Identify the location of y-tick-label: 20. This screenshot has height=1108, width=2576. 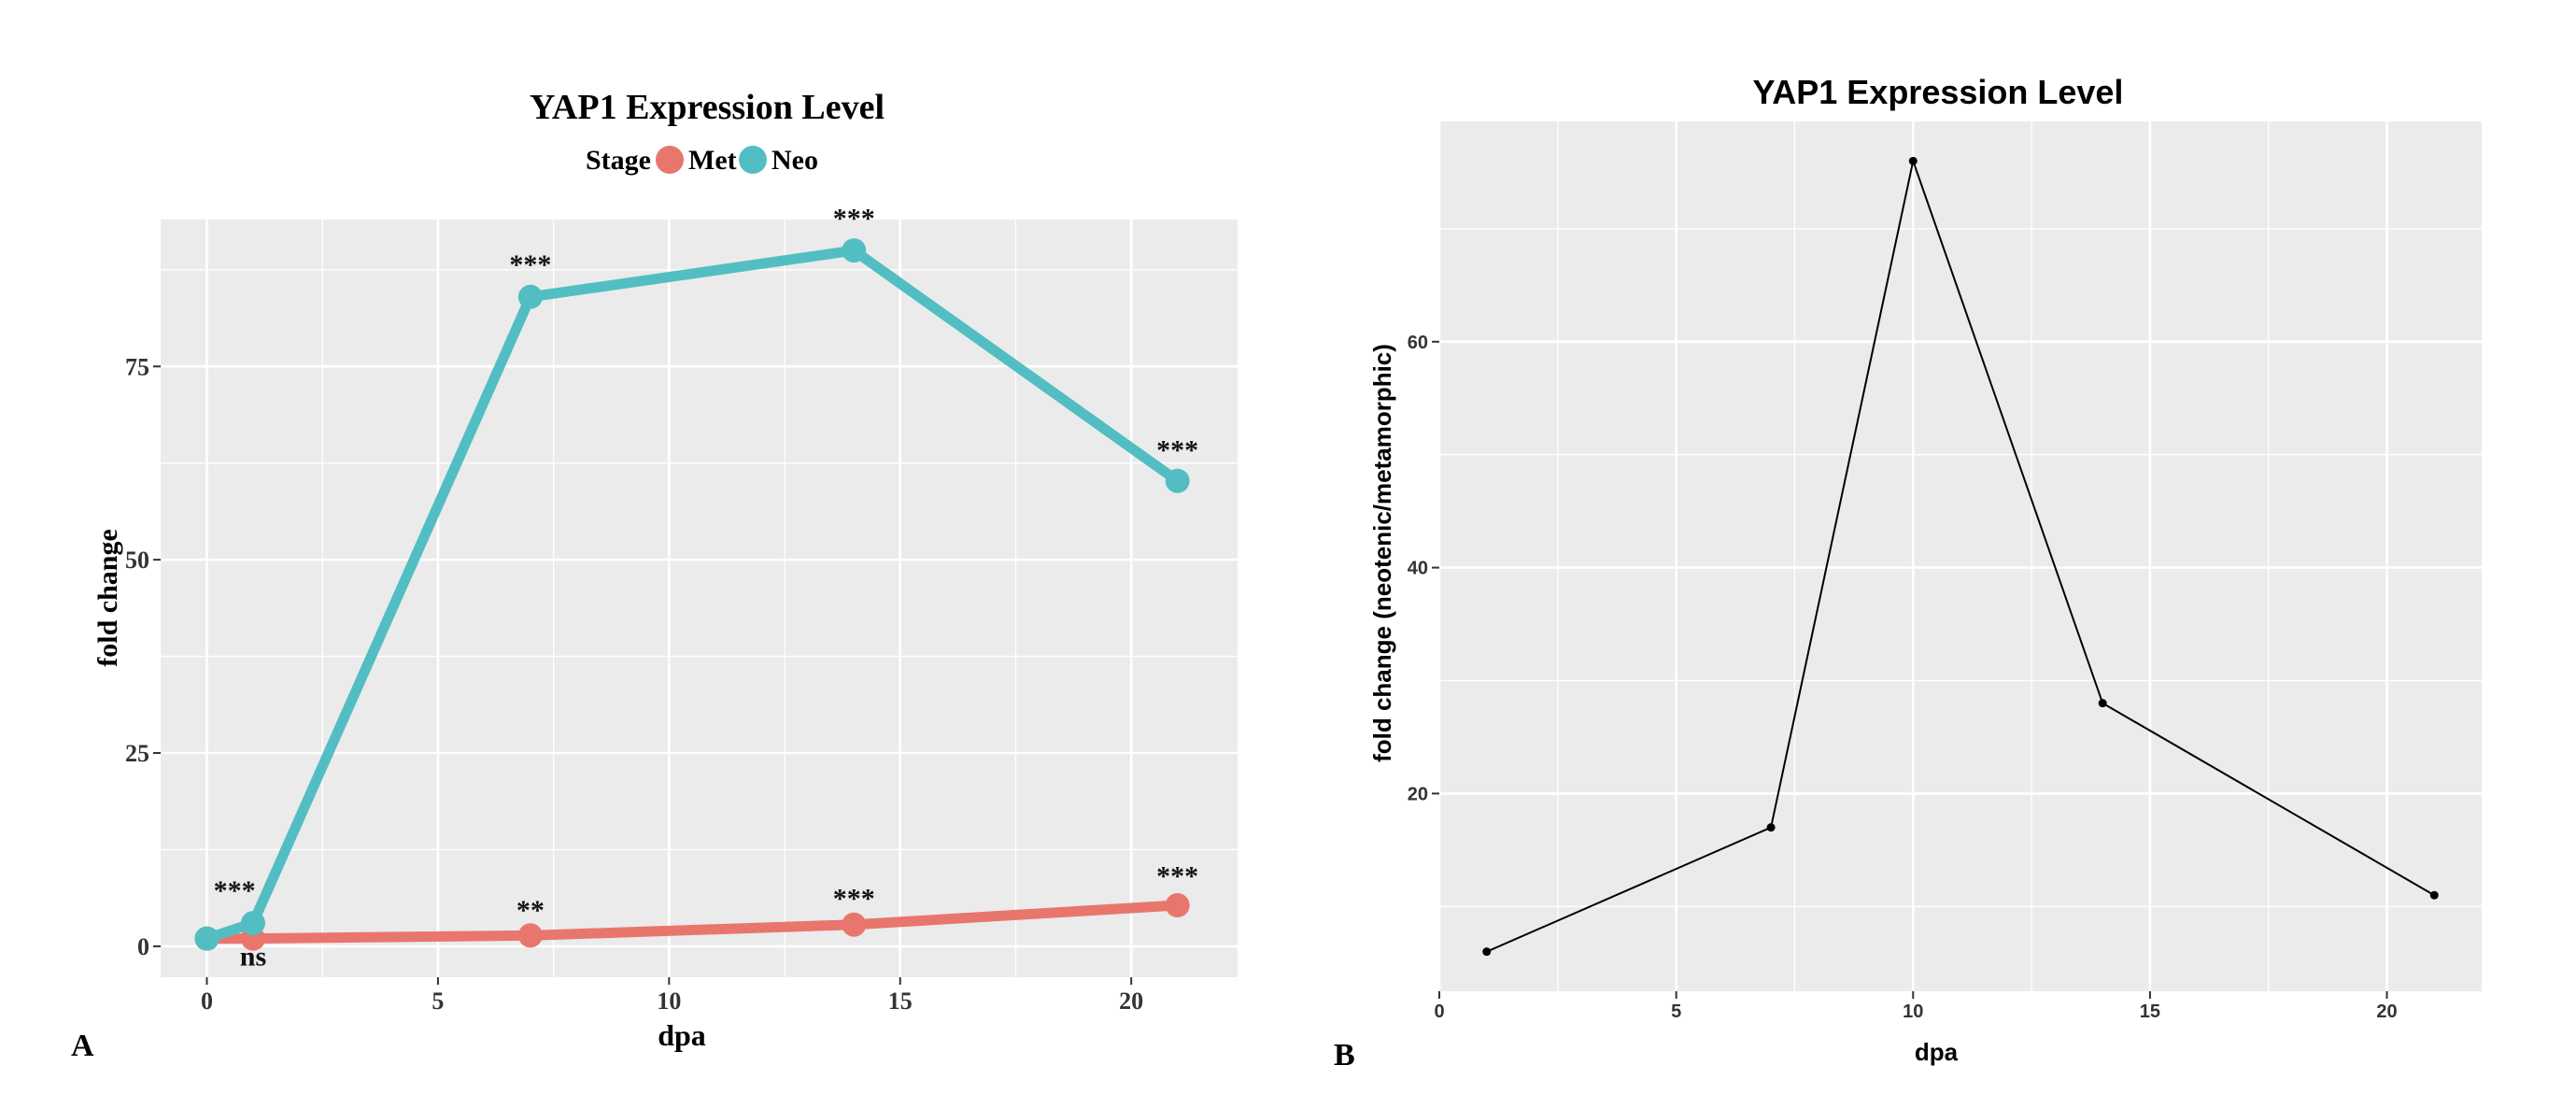
(1418, 794).